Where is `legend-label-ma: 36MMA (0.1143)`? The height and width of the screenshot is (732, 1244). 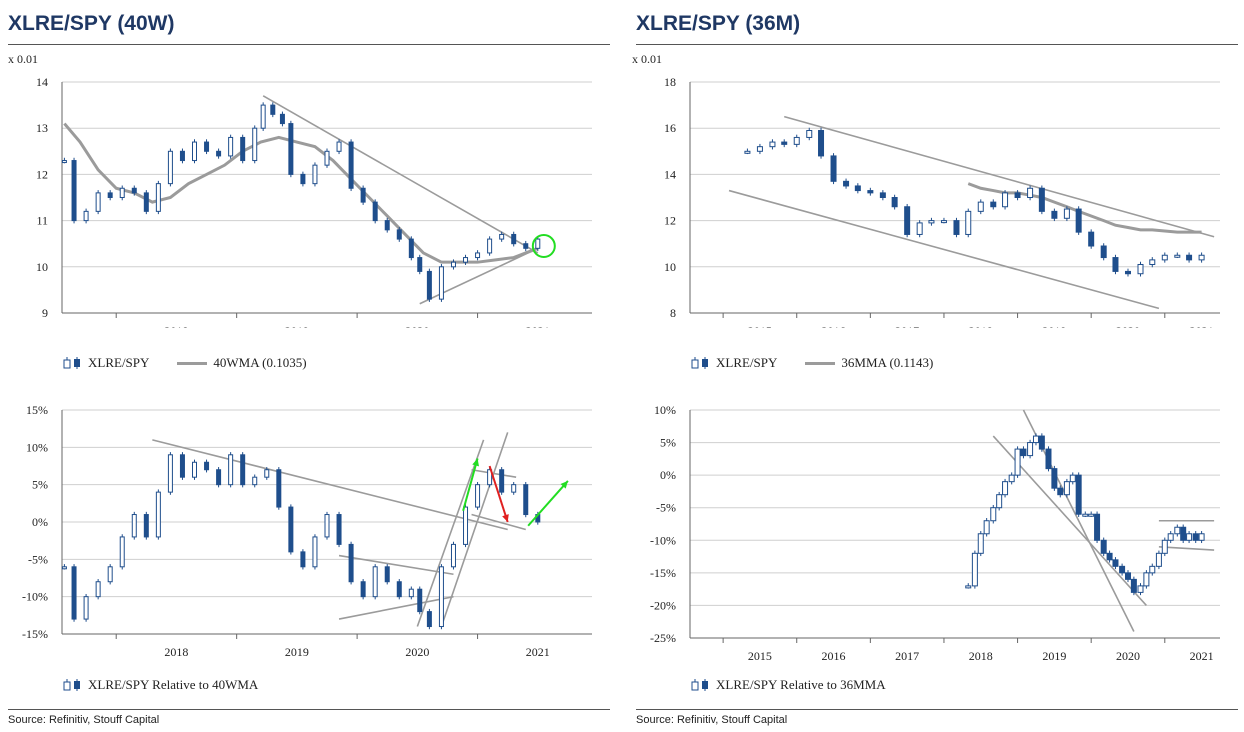 legend-label-ma: 36MMA (0.1143) is located at coordinates (887, 362).